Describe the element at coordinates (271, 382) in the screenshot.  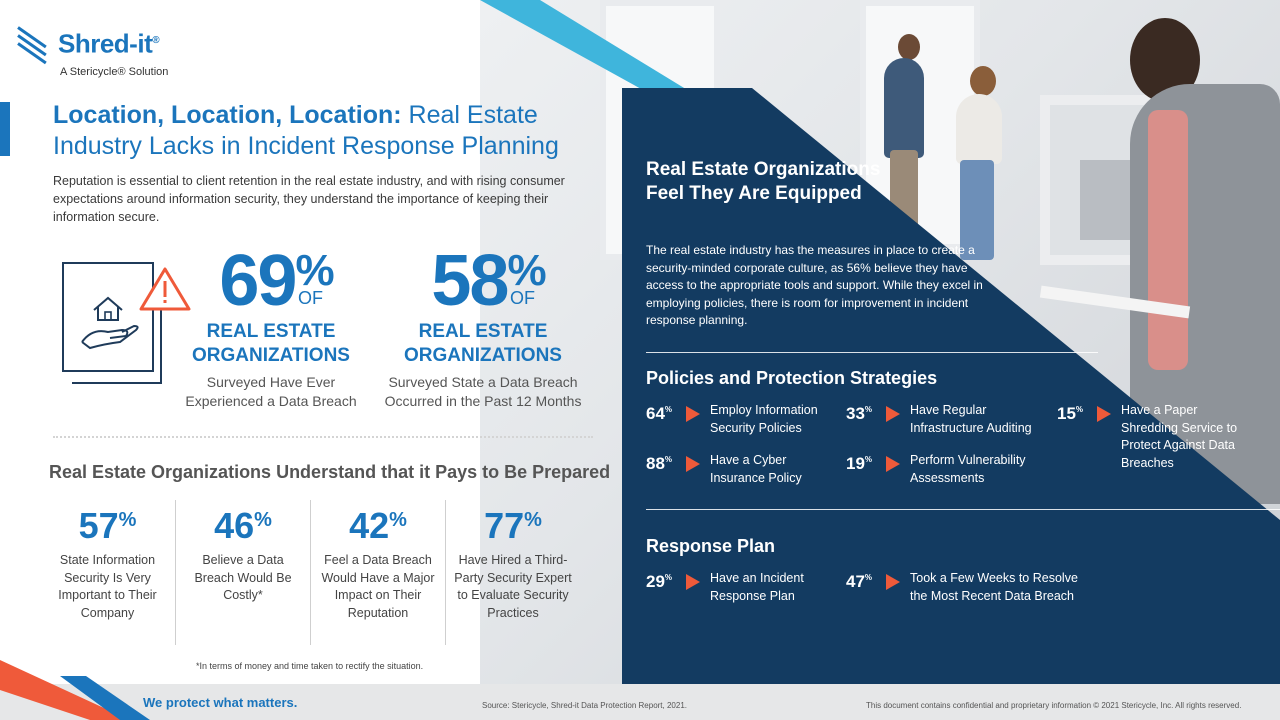
I see `big-stat-desc-line1: Surveyed Have Ever` at that location.